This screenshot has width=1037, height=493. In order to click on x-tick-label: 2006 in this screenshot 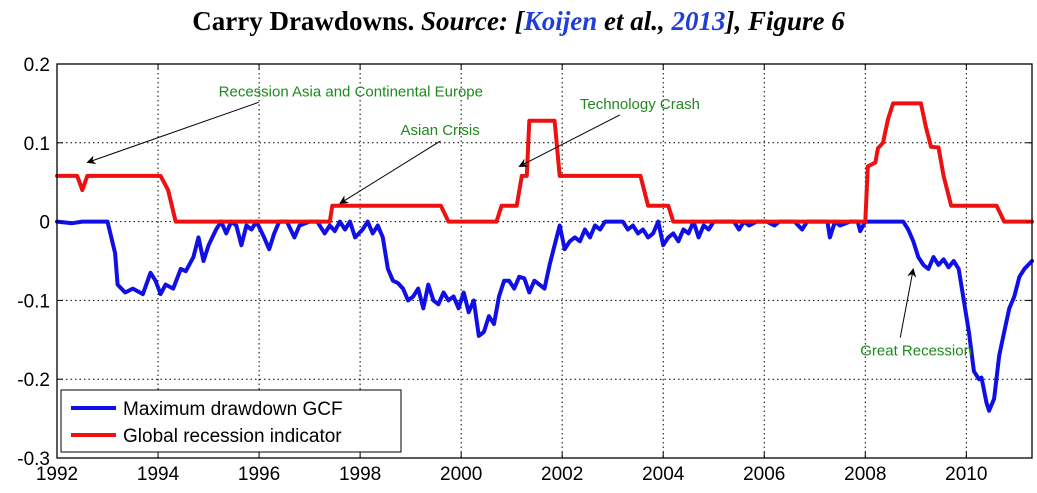, I will do `click(764, 474)`.